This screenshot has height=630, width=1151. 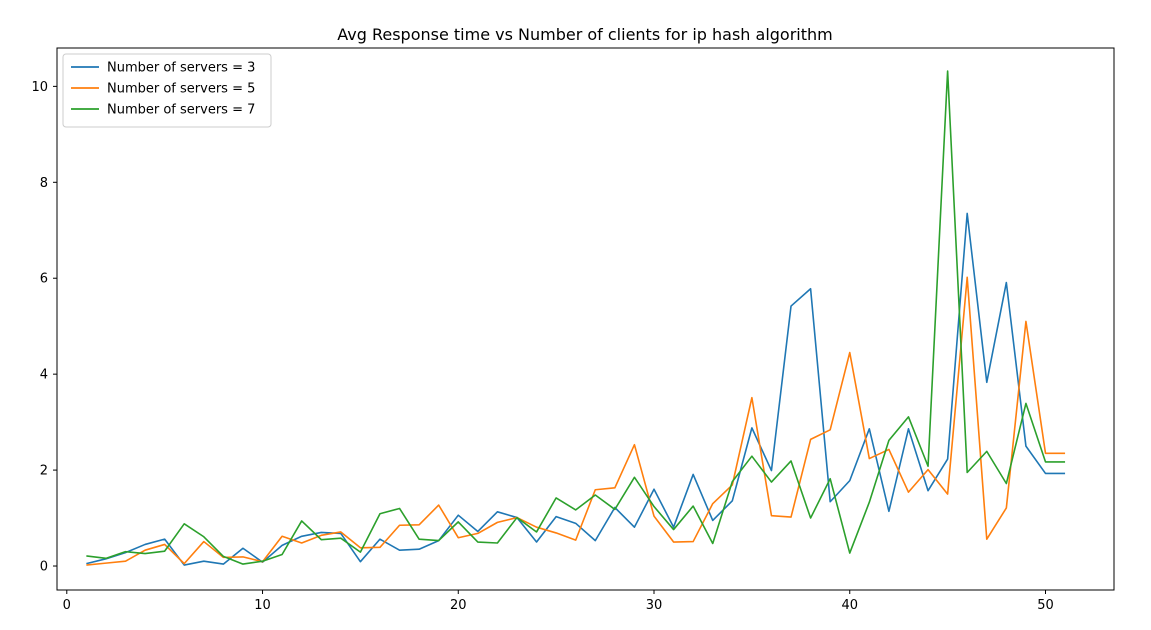 What do you see at coordinates (181, 89) in the screenshot?
I see `legend-label-2: Number of servers = 5` at bounding box center [181, 89].